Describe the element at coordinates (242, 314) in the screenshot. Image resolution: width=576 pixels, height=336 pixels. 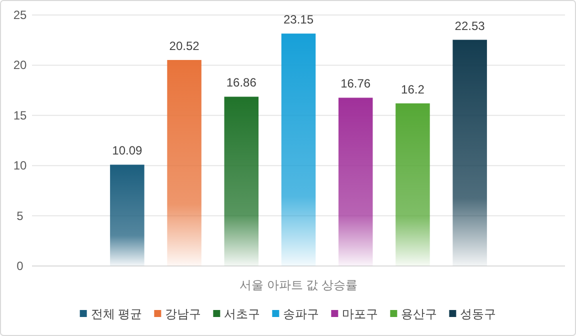
I see `legend-label: 서초구` at that location.